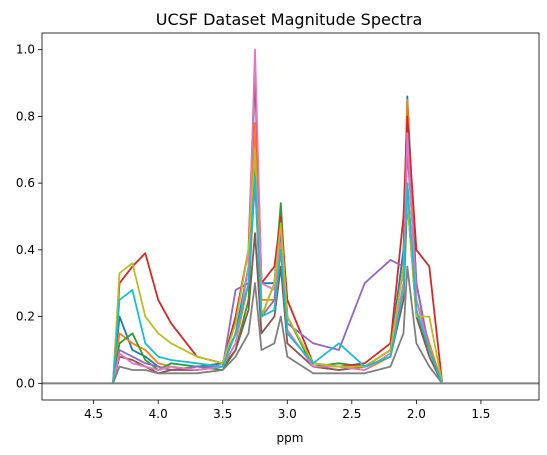 Image resolution: width=547 pixels, height=455 pixels. I want to click on x-tick-label: 3.5, so click(222, 414).